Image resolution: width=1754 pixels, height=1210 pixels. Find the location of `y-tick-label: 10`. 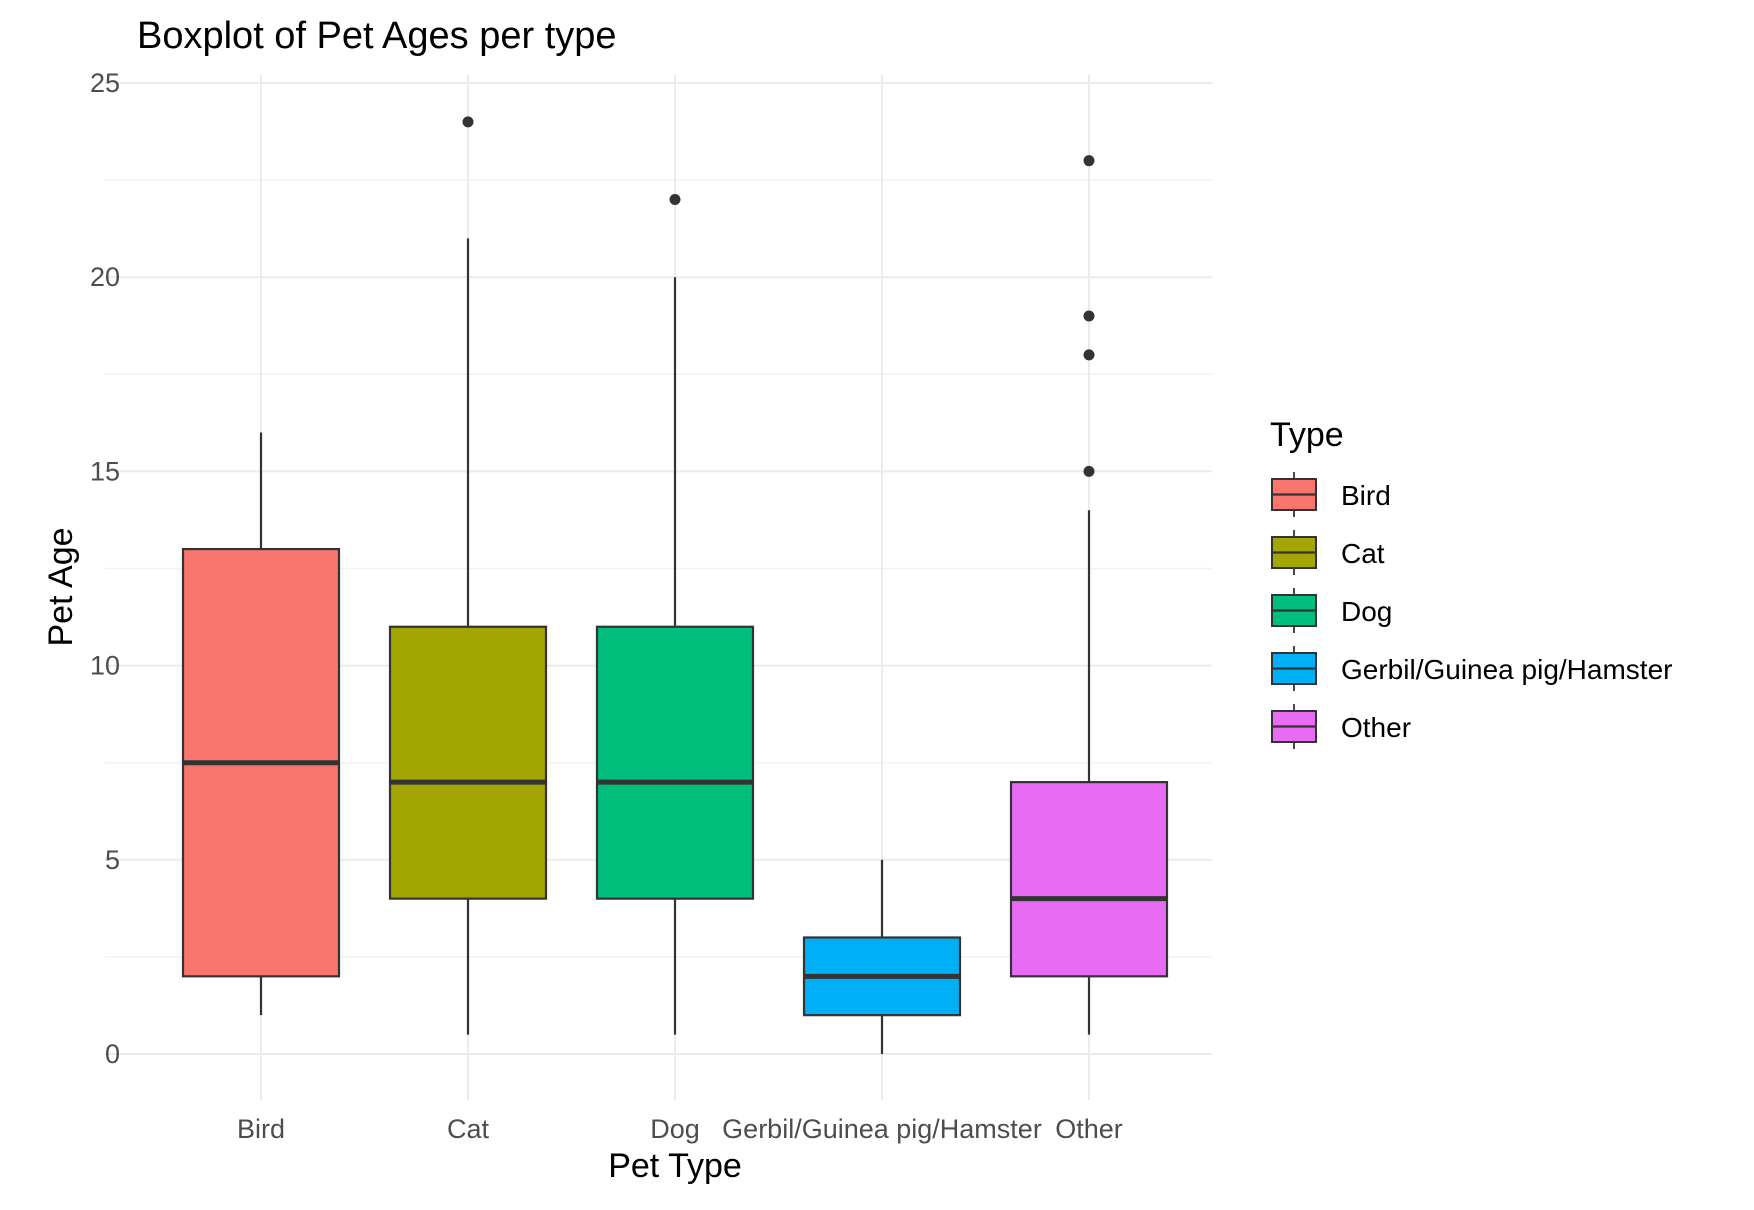

y-tick-label: 10 is located at coordinates (105, 666).